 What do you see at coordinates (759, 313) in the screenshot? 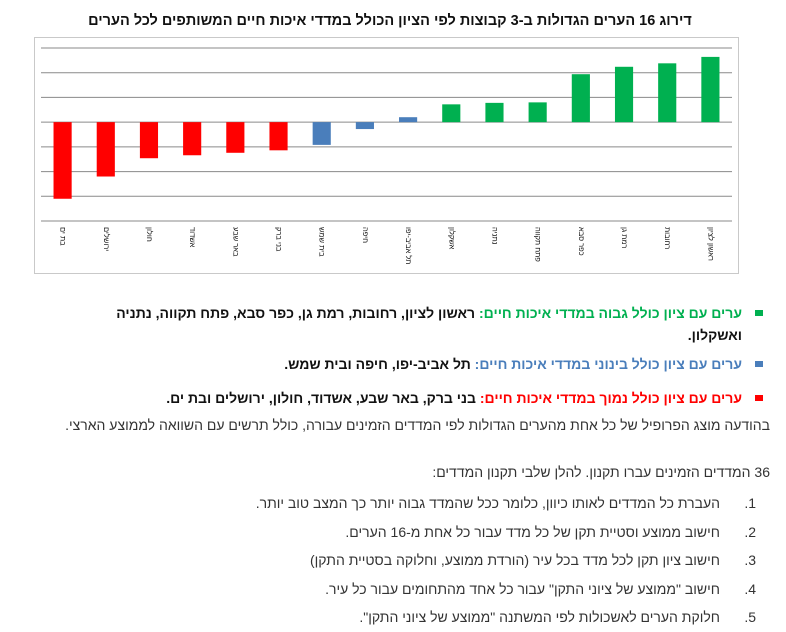
I see `green-bullet-icon` at bounding box center [759, 313].